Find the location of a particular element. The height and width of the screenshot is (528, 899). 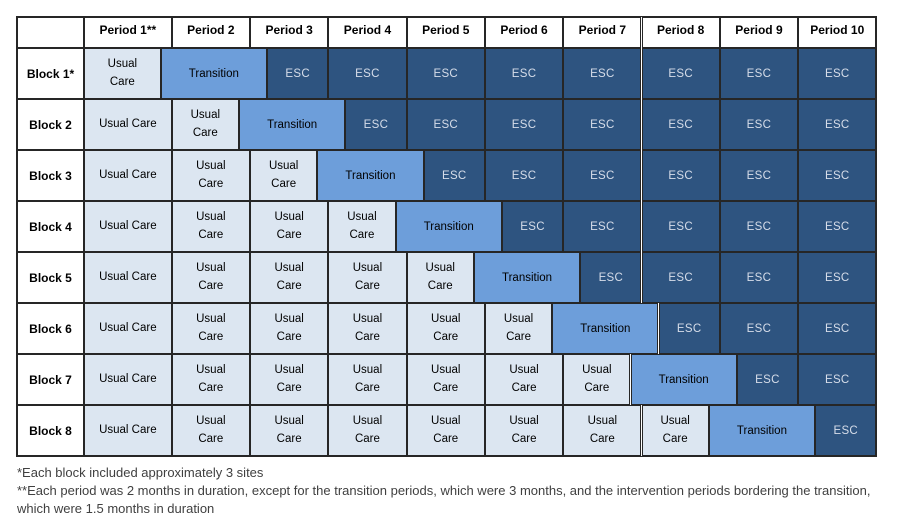

period-header-cell: Period 3 is located at coordinates (289, 32).